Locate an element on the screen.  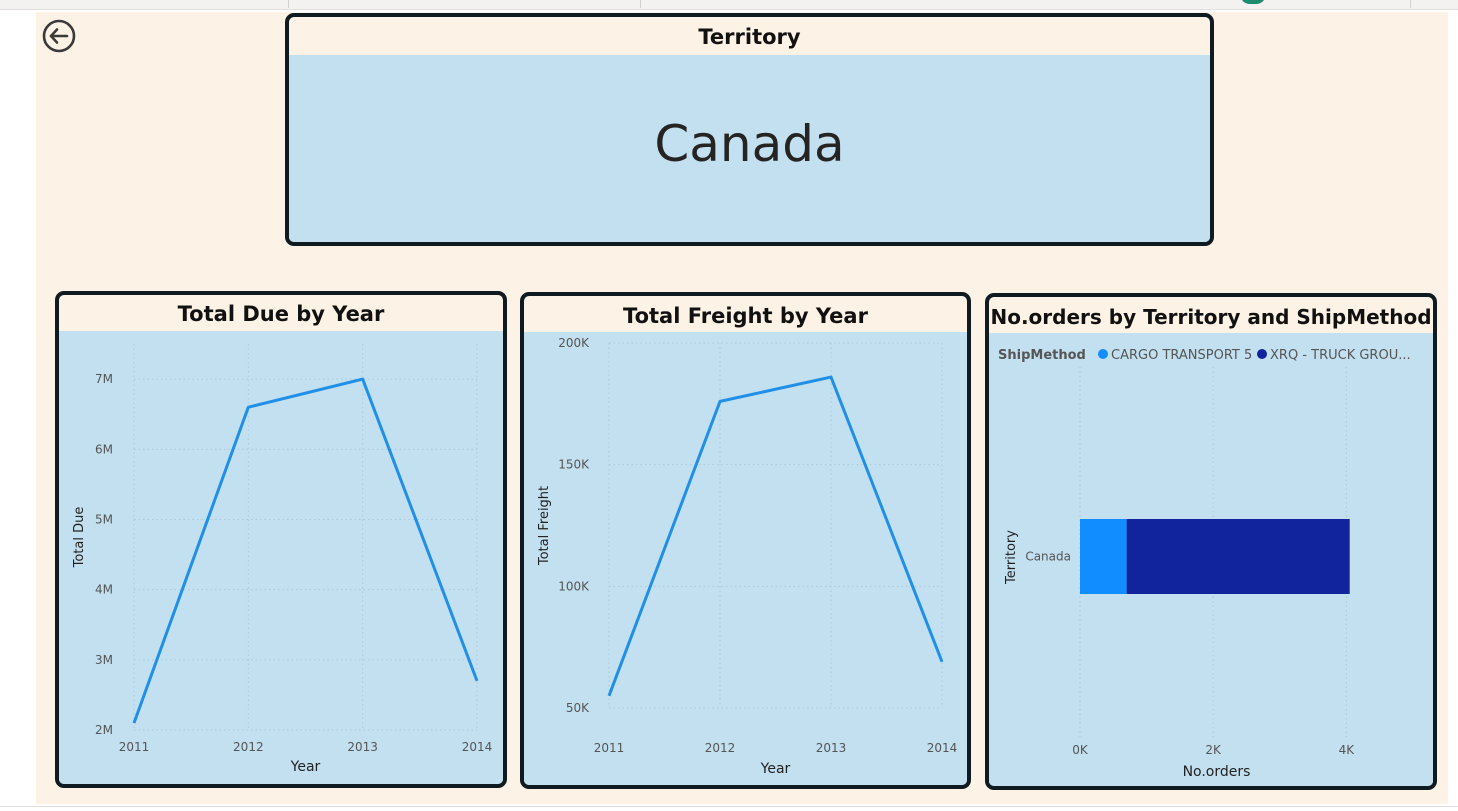
x-tick-label: 0K is located at coordinates (1080, 750).